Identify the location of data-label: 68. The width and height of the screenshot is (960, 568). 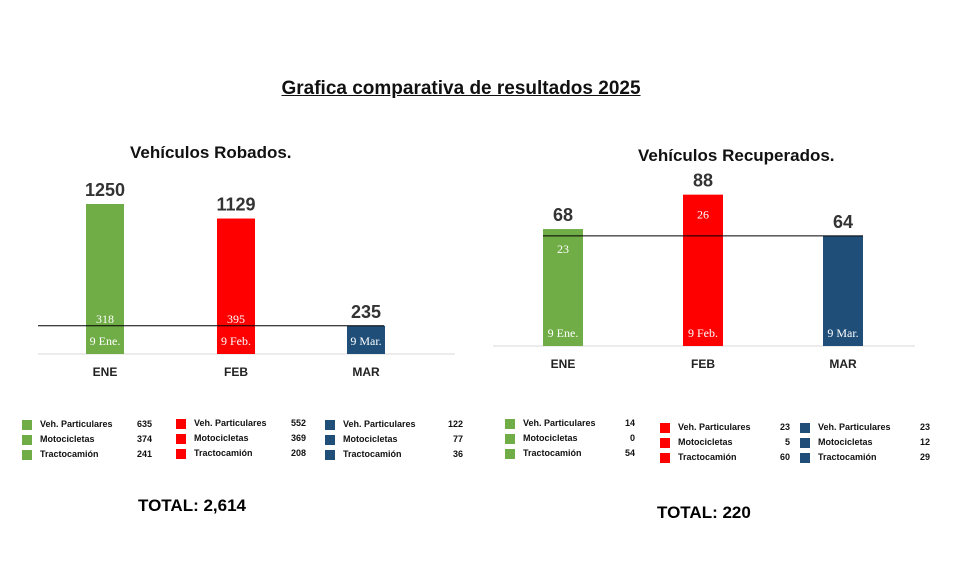
(563, 215).